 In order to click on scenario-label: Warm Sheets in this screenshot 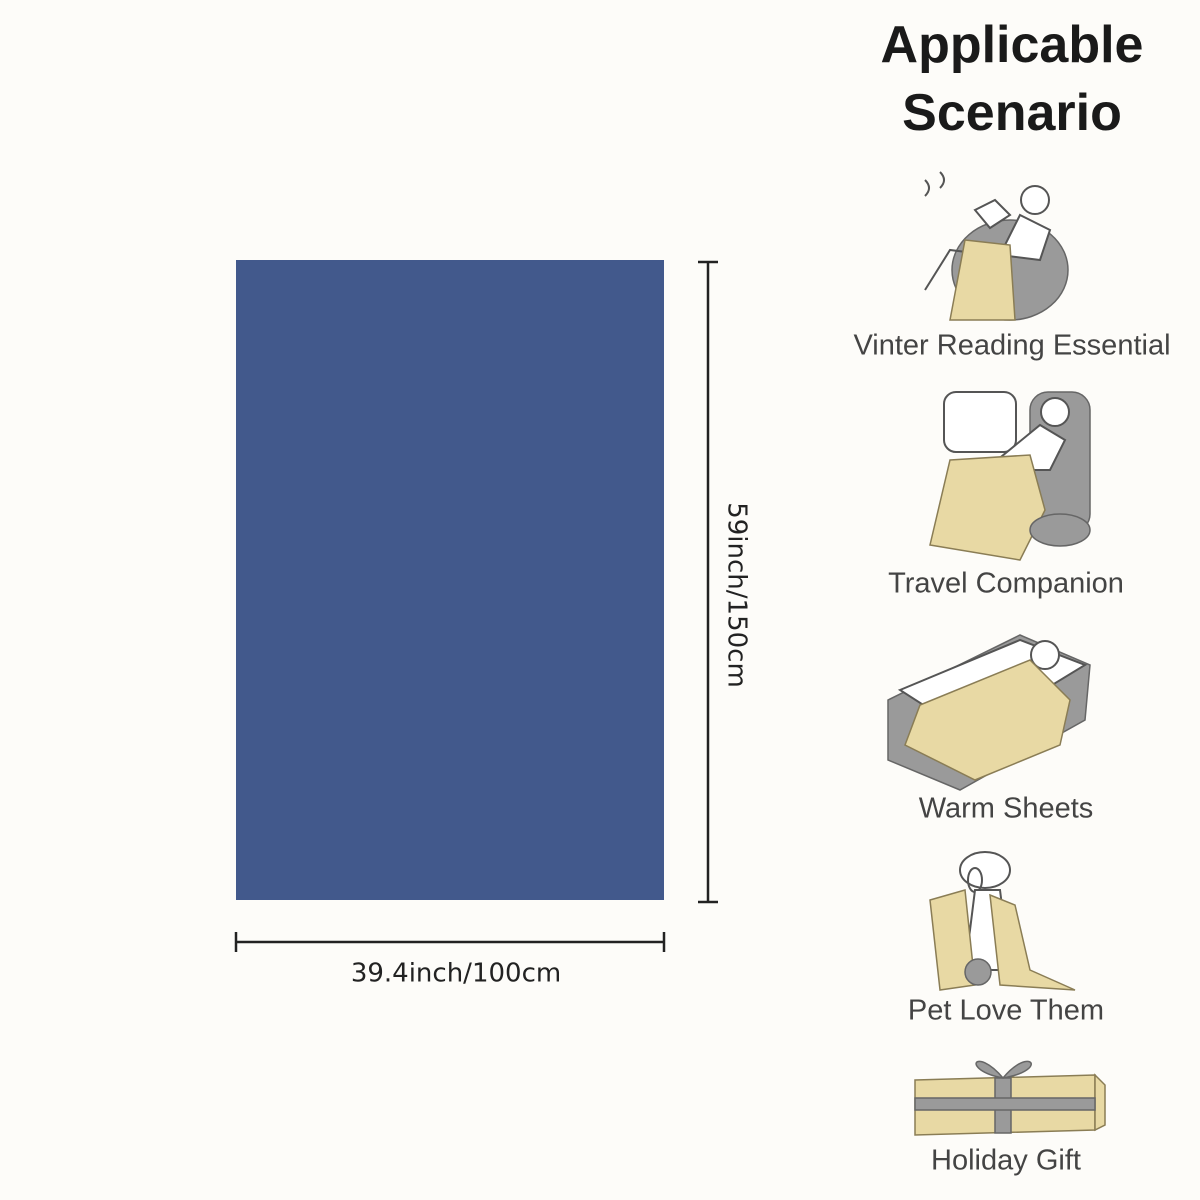, I will do `click(1006, 809)`.